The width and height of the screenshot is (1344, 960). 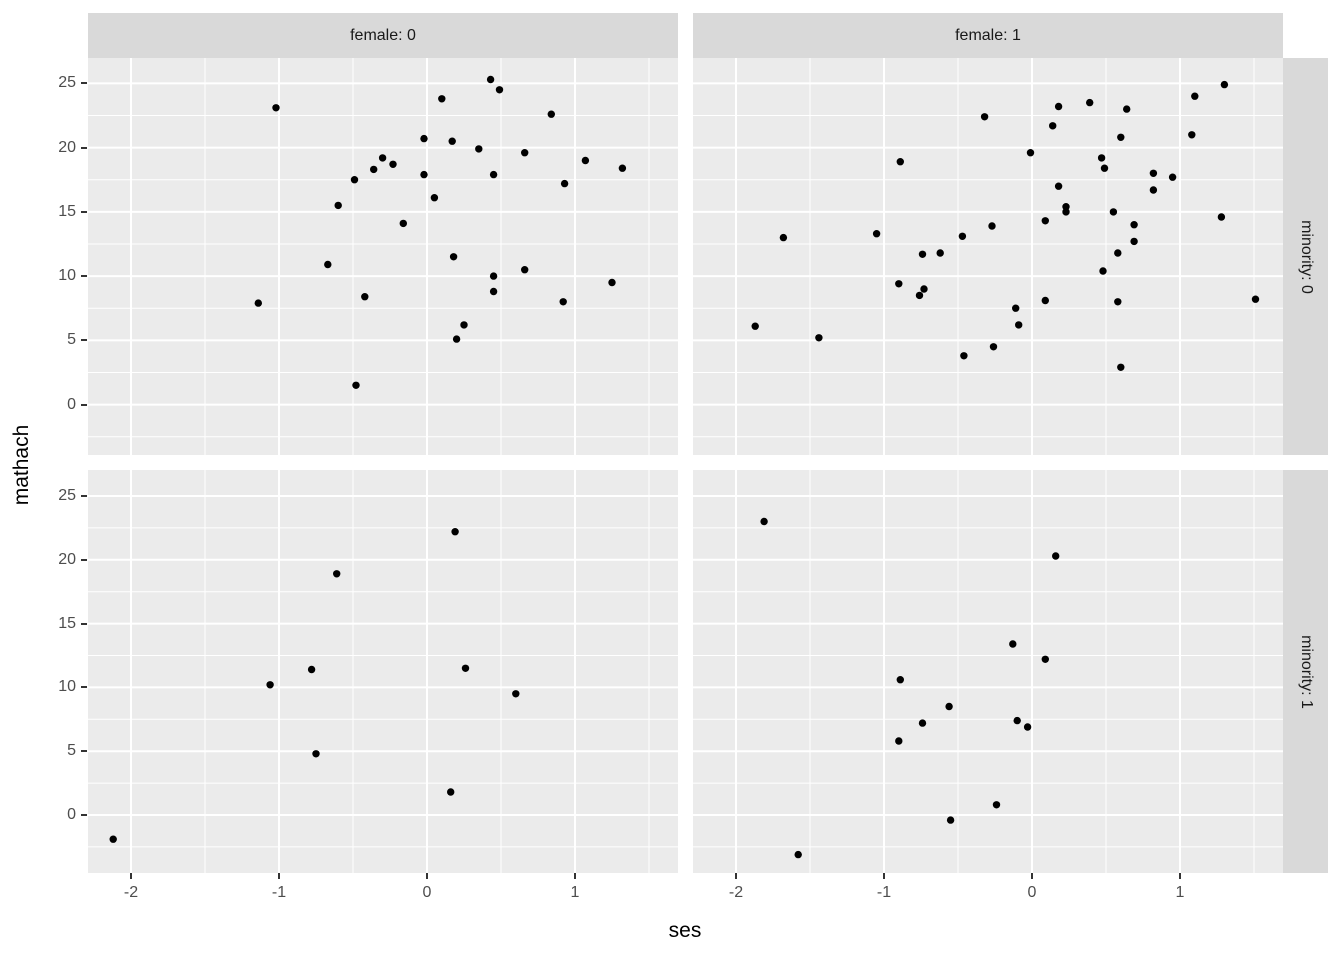 What do you see at coordinates (685, 930) in the screenshot?
I see `x-axis-title: ses` at bounding box center [685, 930].